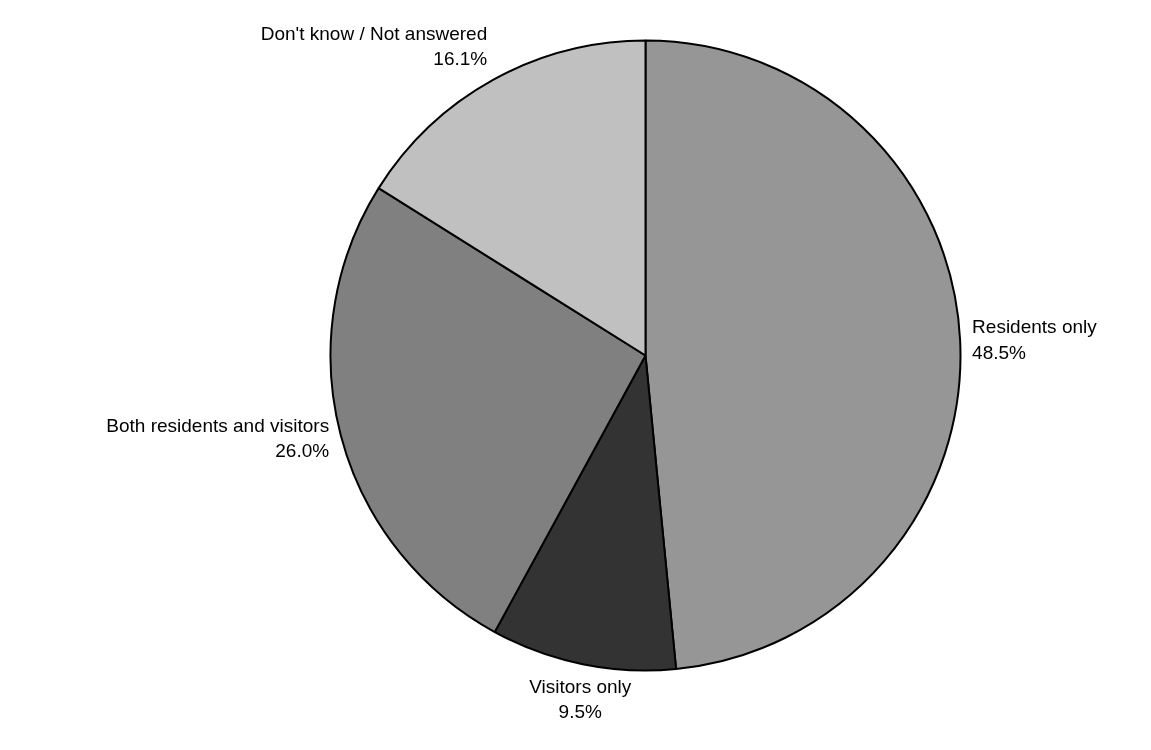 Image resolution: width=1151 pixels, height=750 pixels. What do you see at coordinates (580, 712) in the screenshot?
I see `data-label: 9.5%` at bounding box center [580, 712].